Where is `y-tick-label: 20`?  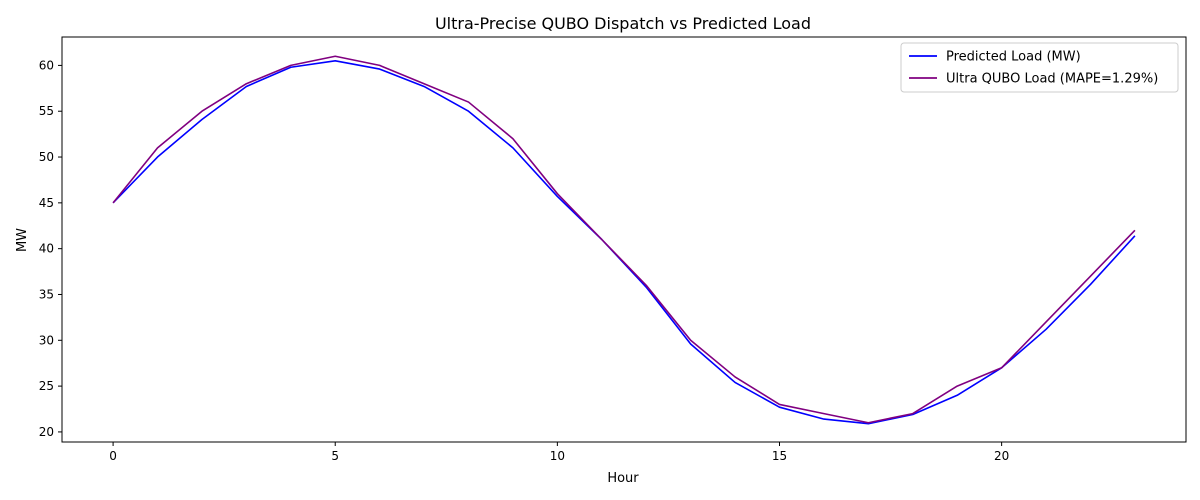 y-tick-label: 20 is located at coordinates (46, 432).